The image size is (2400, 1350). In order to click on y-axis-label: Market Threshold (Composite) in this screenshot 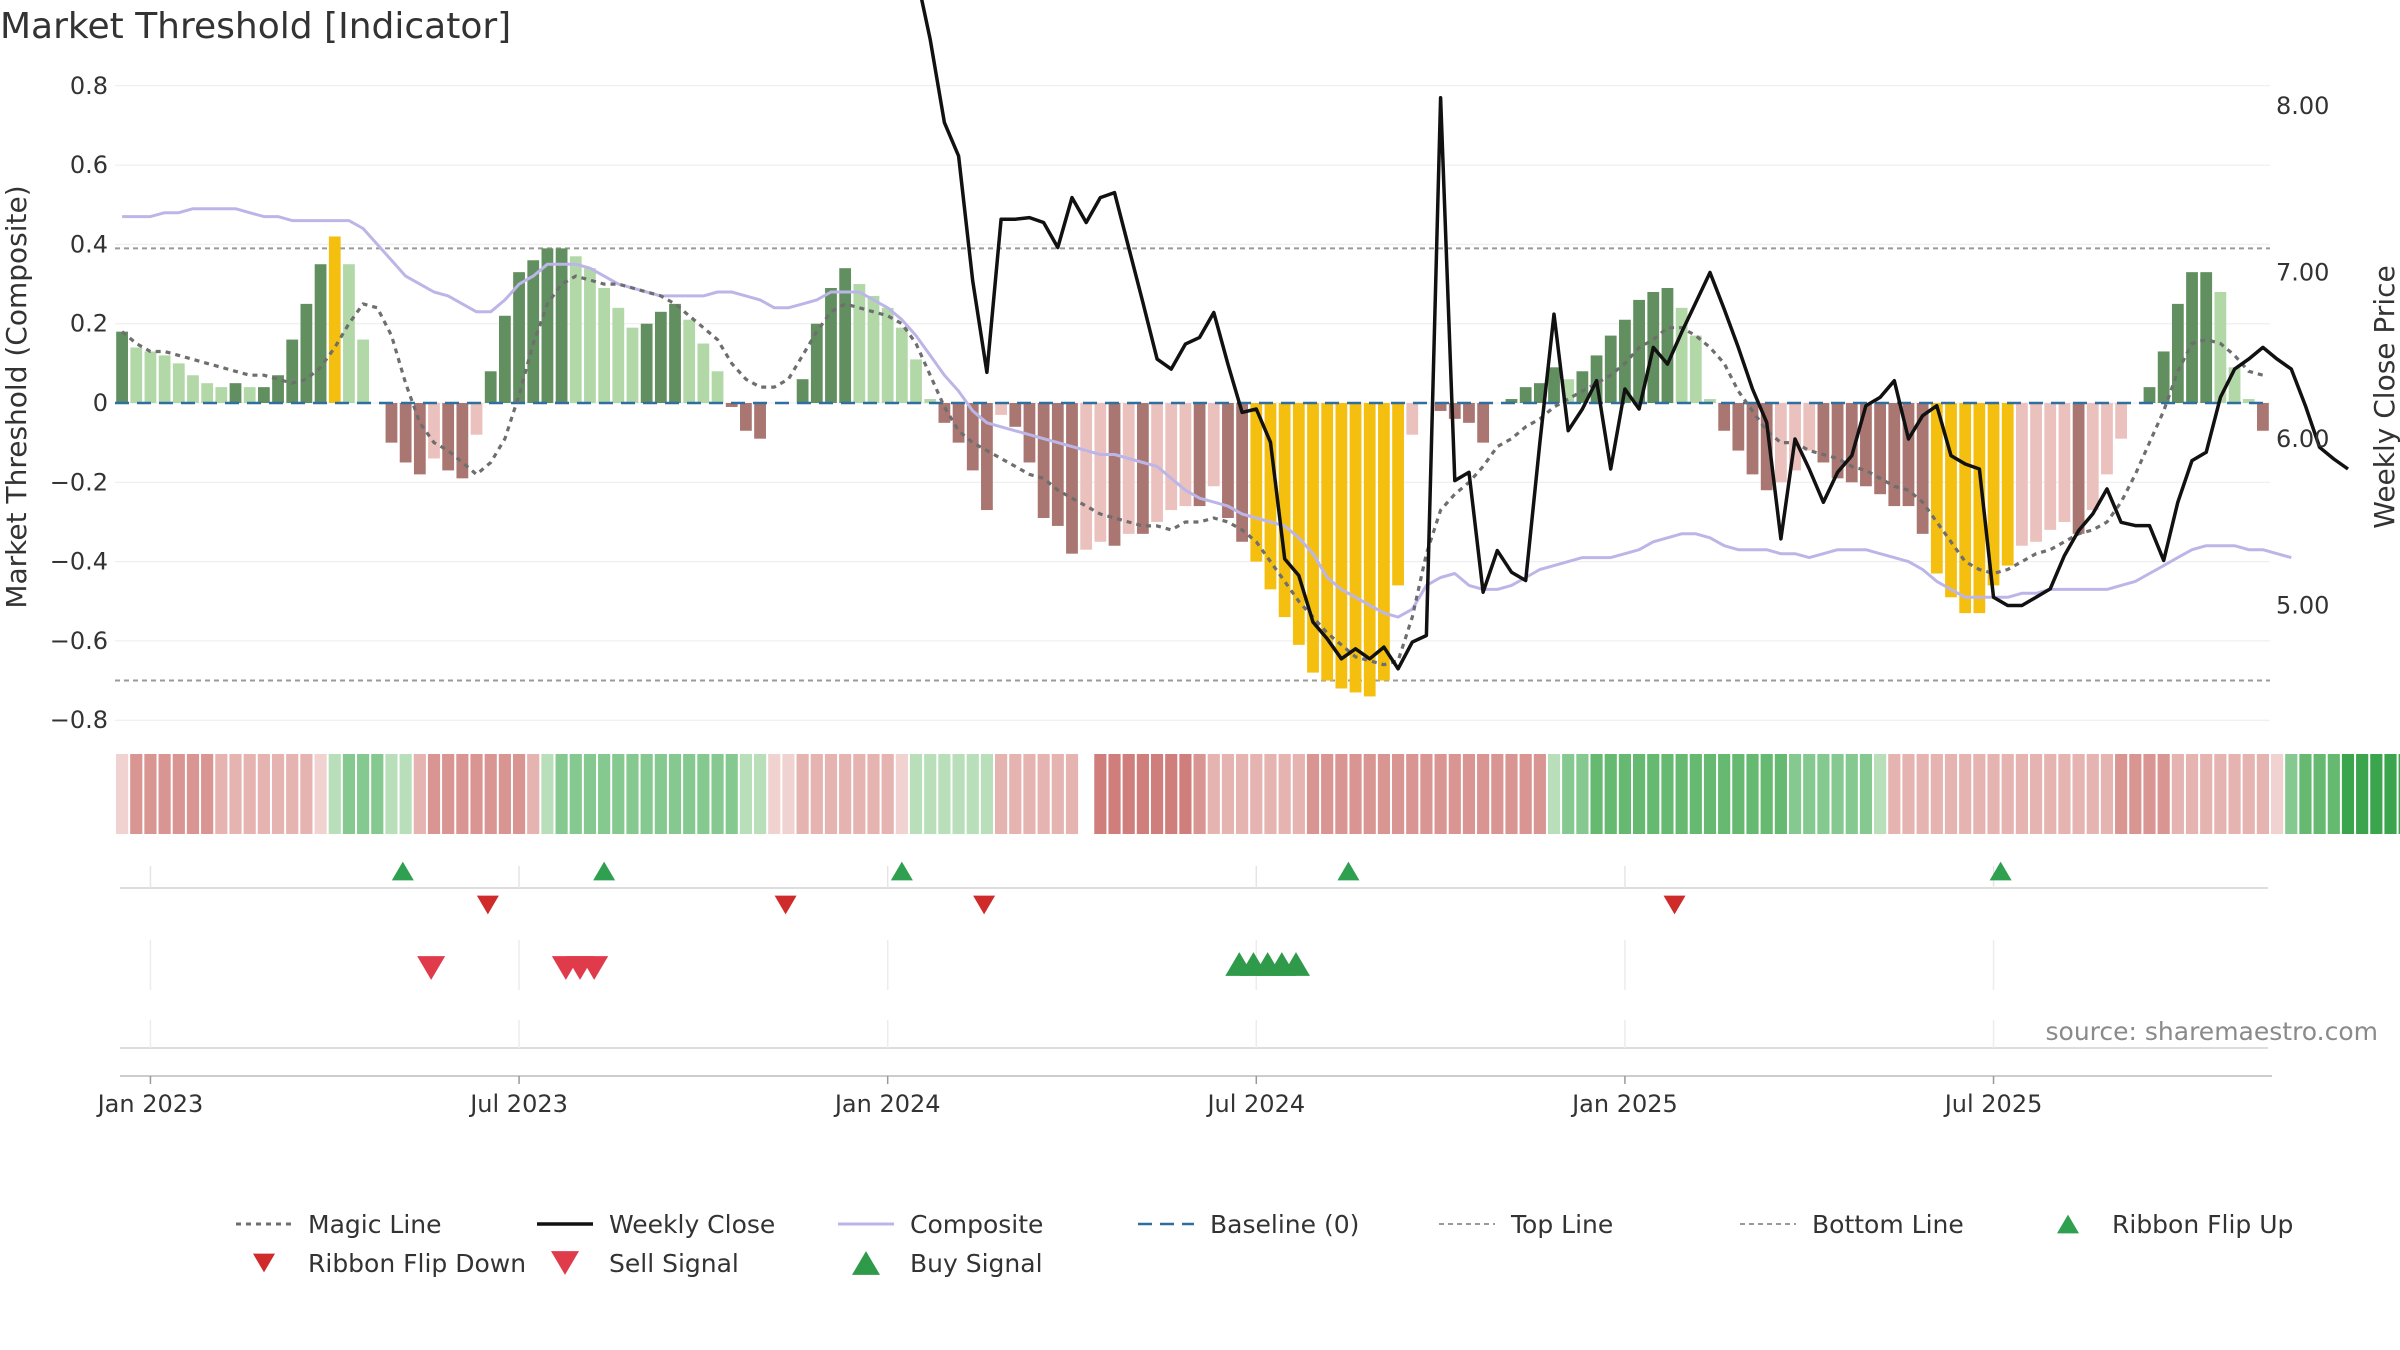, I will do `click(16, 396)`.